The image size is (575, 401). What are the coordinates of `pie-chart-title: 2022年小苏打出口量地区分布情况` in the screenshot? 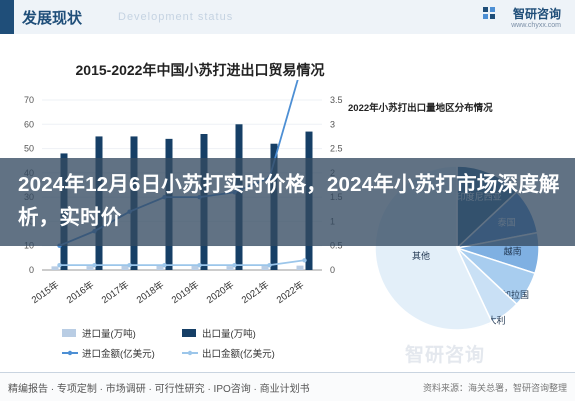 It's located at (420, 108).